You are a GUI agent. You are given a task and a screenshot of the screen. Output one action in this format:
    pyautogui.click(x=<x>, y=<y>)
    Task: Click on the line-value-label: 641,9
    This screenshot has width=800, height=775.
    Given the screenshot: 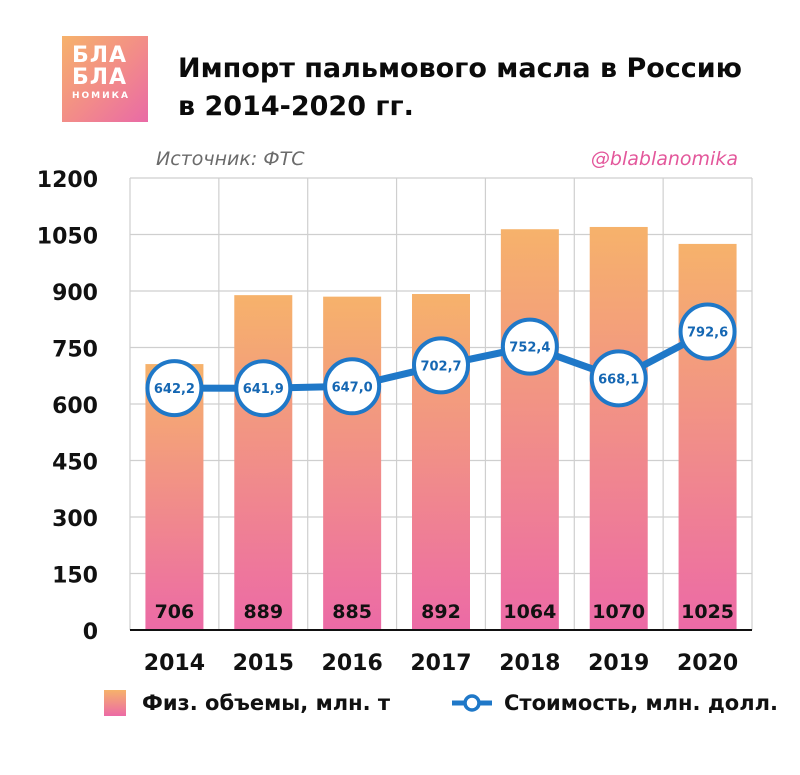 What is the action you would take?
    pyautogui.click(x=263, y=389)
    